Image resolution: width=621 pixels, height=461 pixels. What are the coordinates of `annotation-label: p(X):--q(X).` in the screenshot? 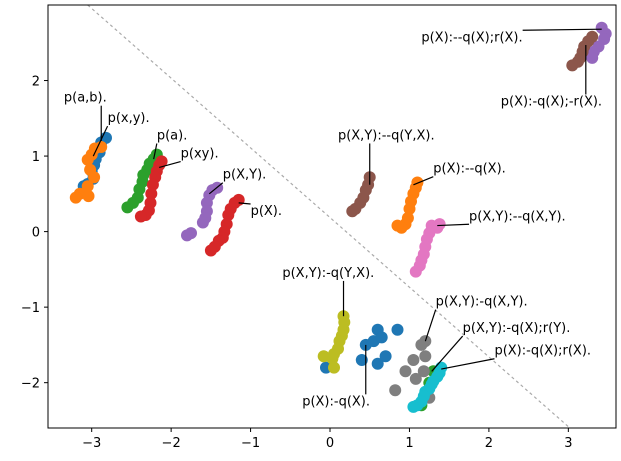 It's located at (469, 169).